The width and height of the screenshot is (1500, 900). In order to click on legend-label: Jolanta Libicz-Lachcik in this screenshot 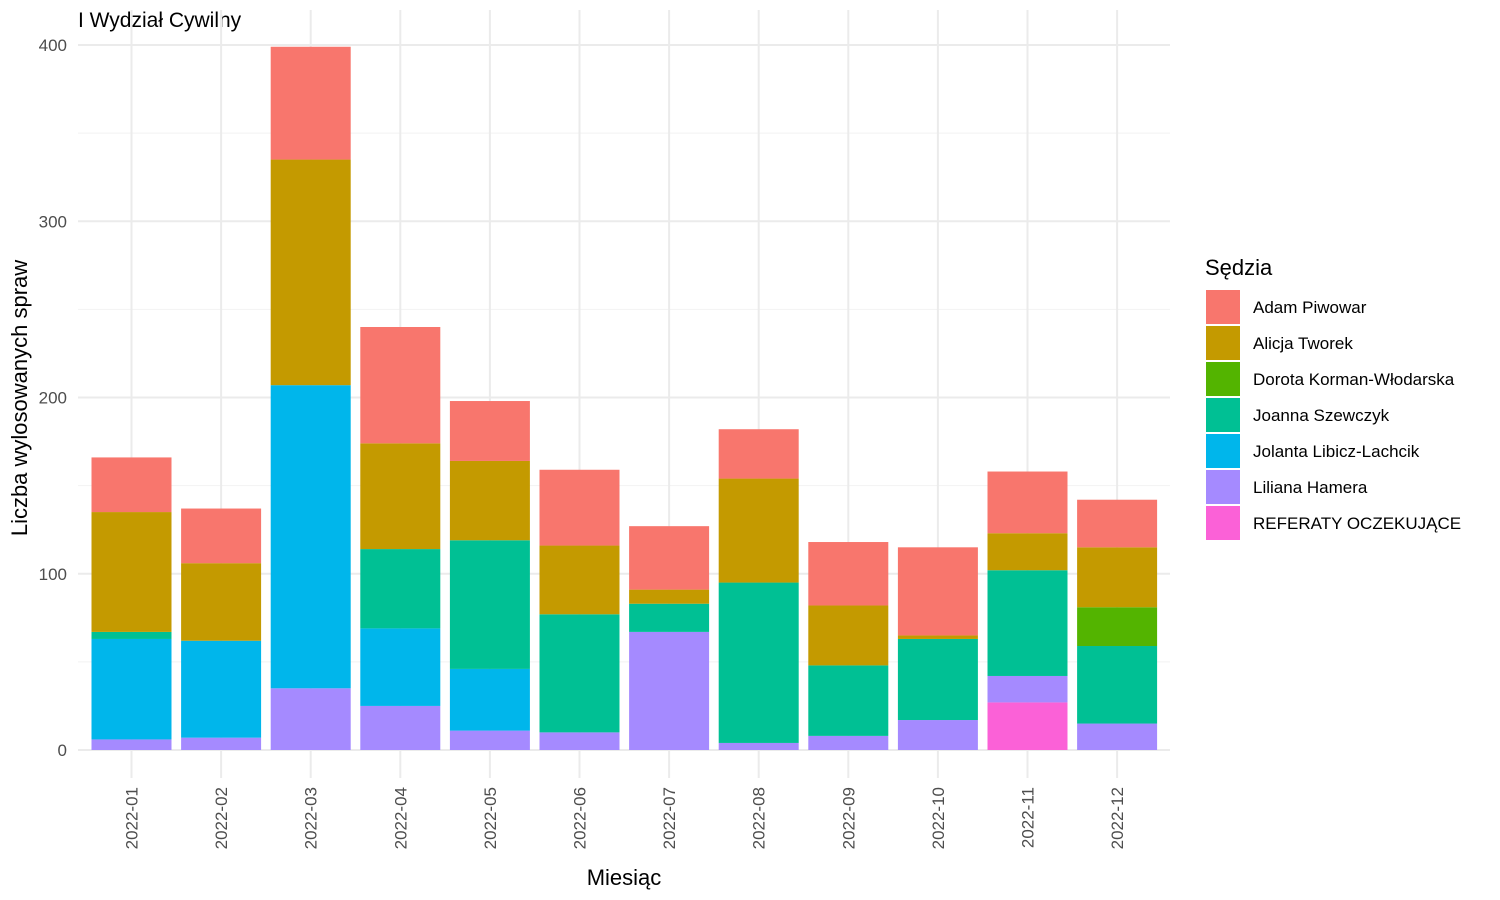, I will do `click(1336, 451)`.